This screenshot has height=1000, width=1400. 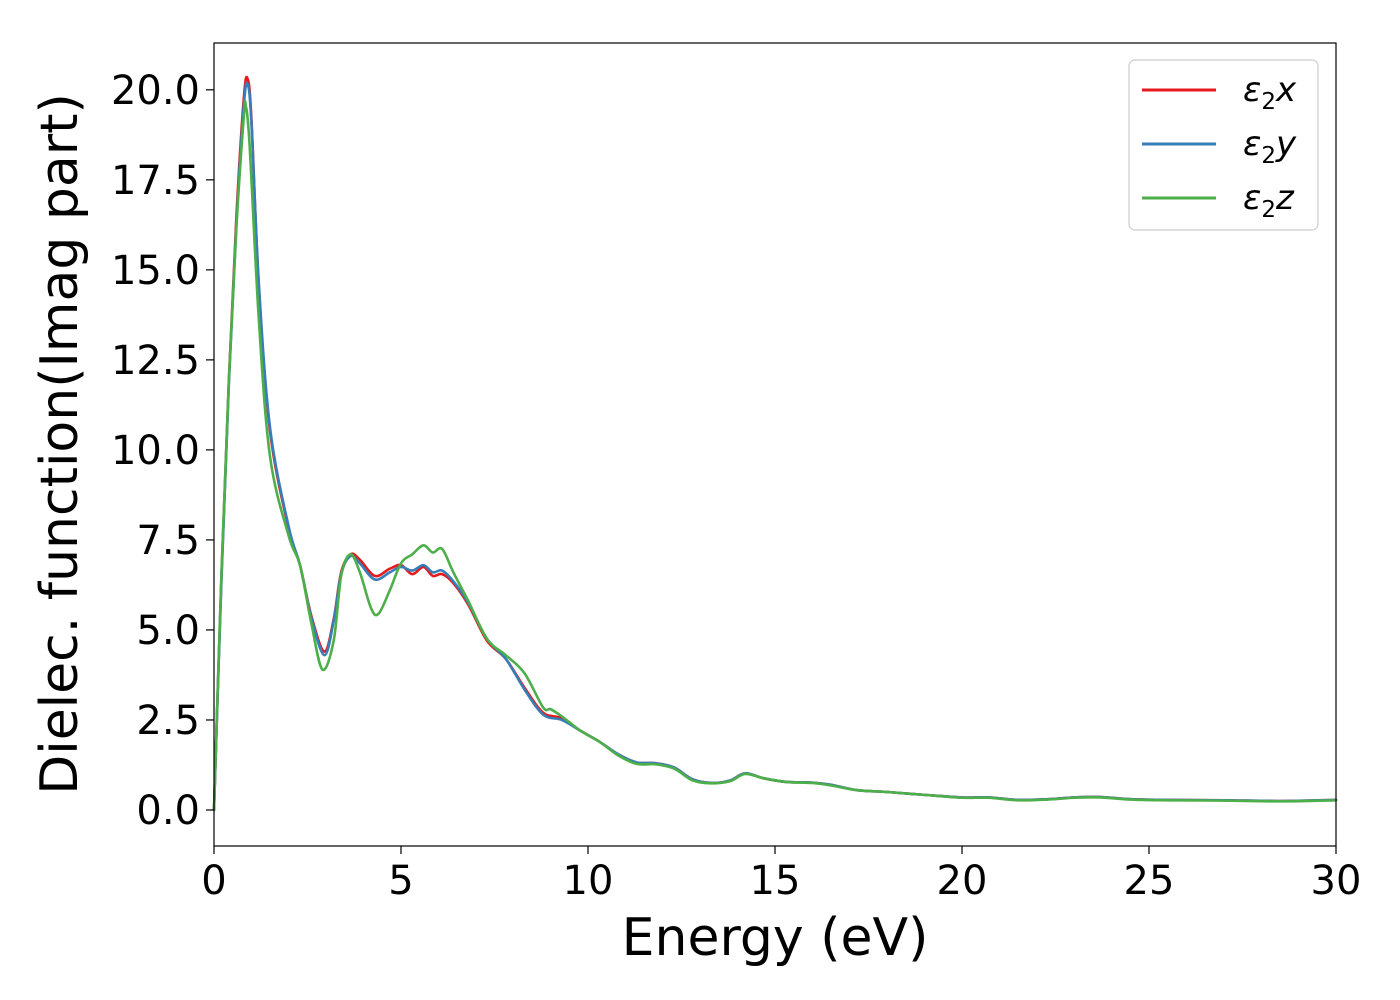 What do you see at coordinates (168, 721) in the screenshot?
I see `y-tick-label: 2.5` at bounding box center [168, 721].